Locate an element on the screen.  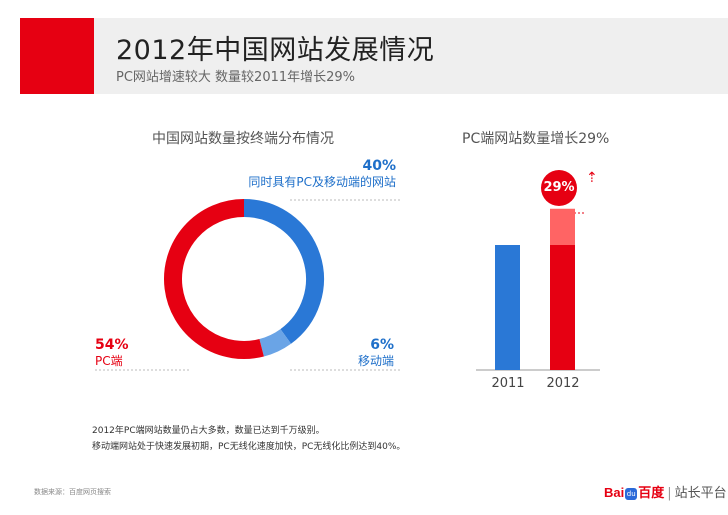
bar-x-tick-2012: 2012 is located at coordinates (563, 383).